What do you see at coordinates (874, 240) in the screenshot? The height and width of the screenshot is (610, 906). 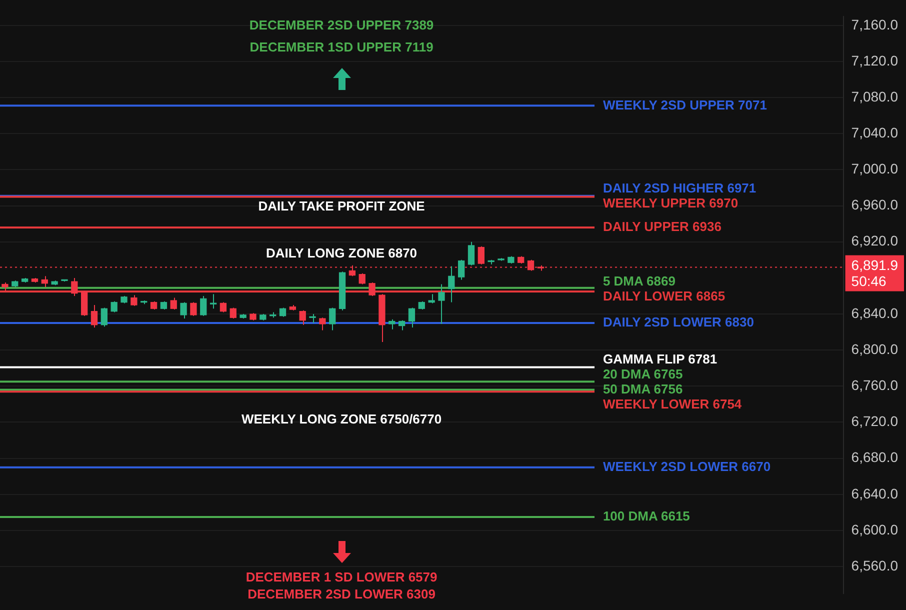 I see `y-tick-label: 6,920.0` at bounding box center [874, 240].